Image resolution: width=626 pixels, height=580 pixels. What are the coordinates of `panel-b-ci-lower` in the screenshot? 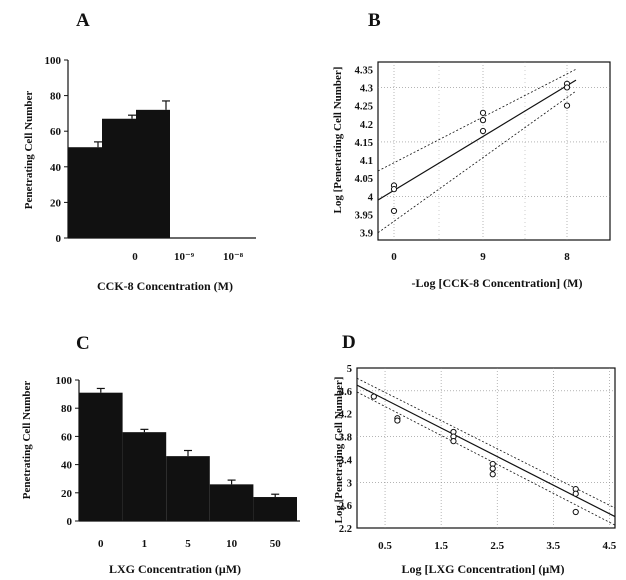 It's located at (477, 162).